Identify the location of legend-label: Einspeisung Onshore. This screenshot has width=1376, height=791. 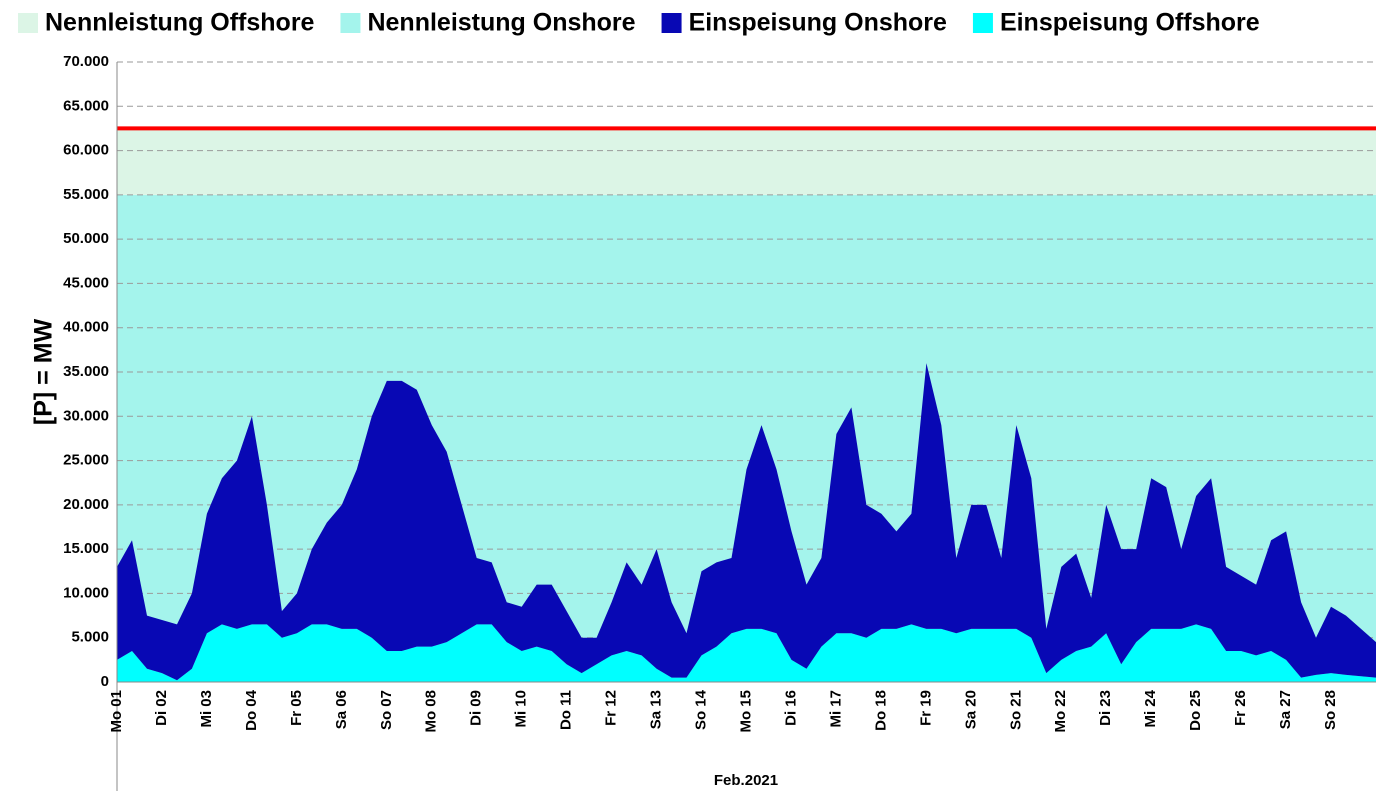
(818, 23).